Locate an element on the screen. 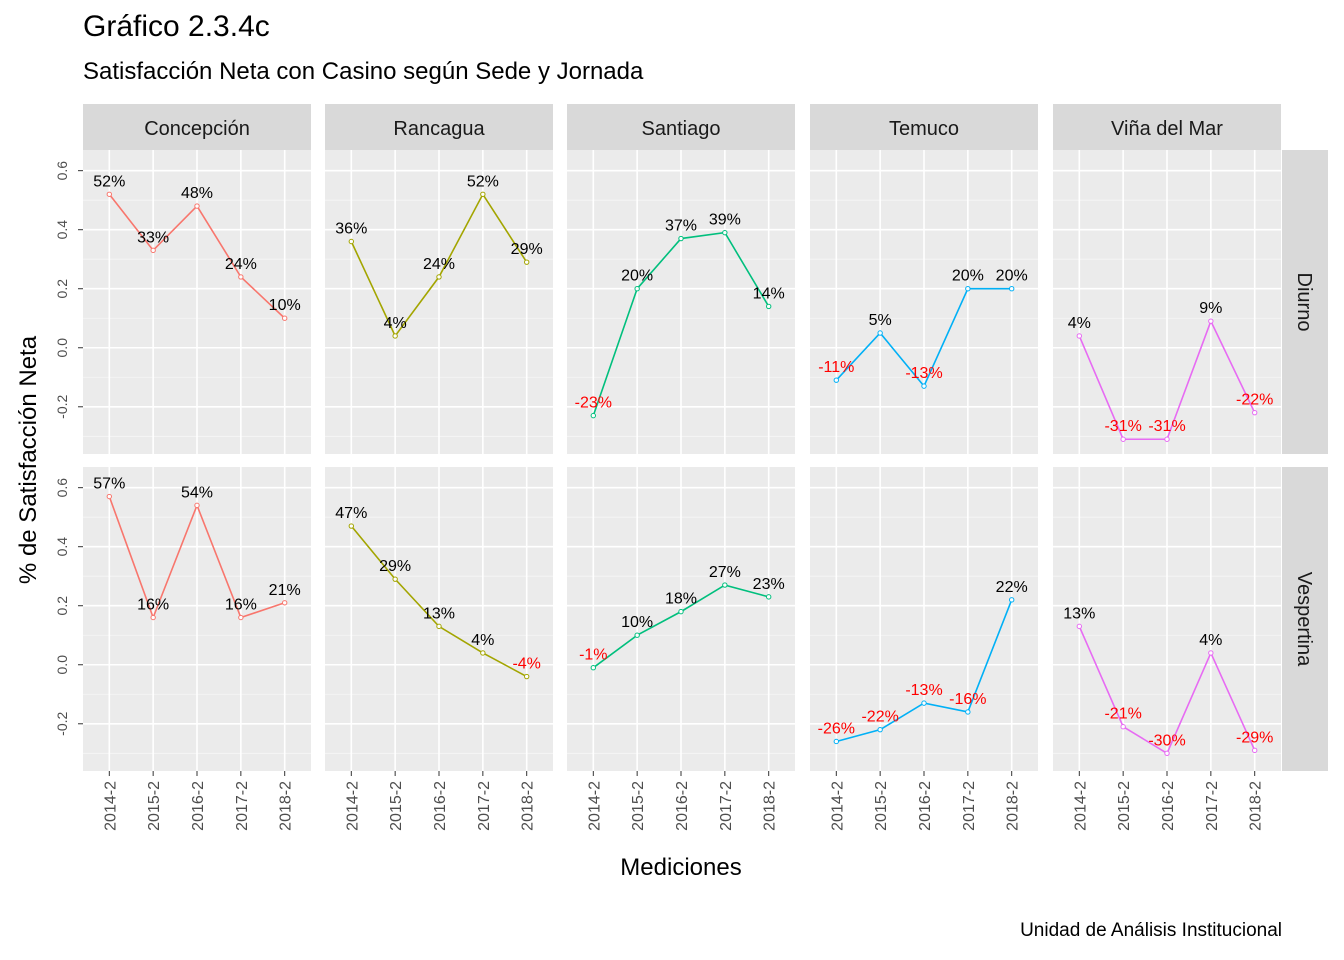 The height and width of the screenshot is (960, 1344). strip-label-concepcion: Concepción is located at coordinates (197, 129).